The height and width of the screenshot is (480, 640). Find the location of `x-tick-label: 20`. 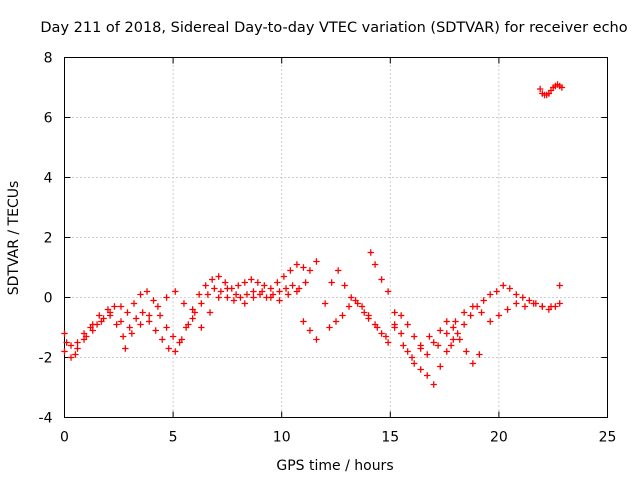

x-tick-label: 20 is located at coordinates (499, 438).